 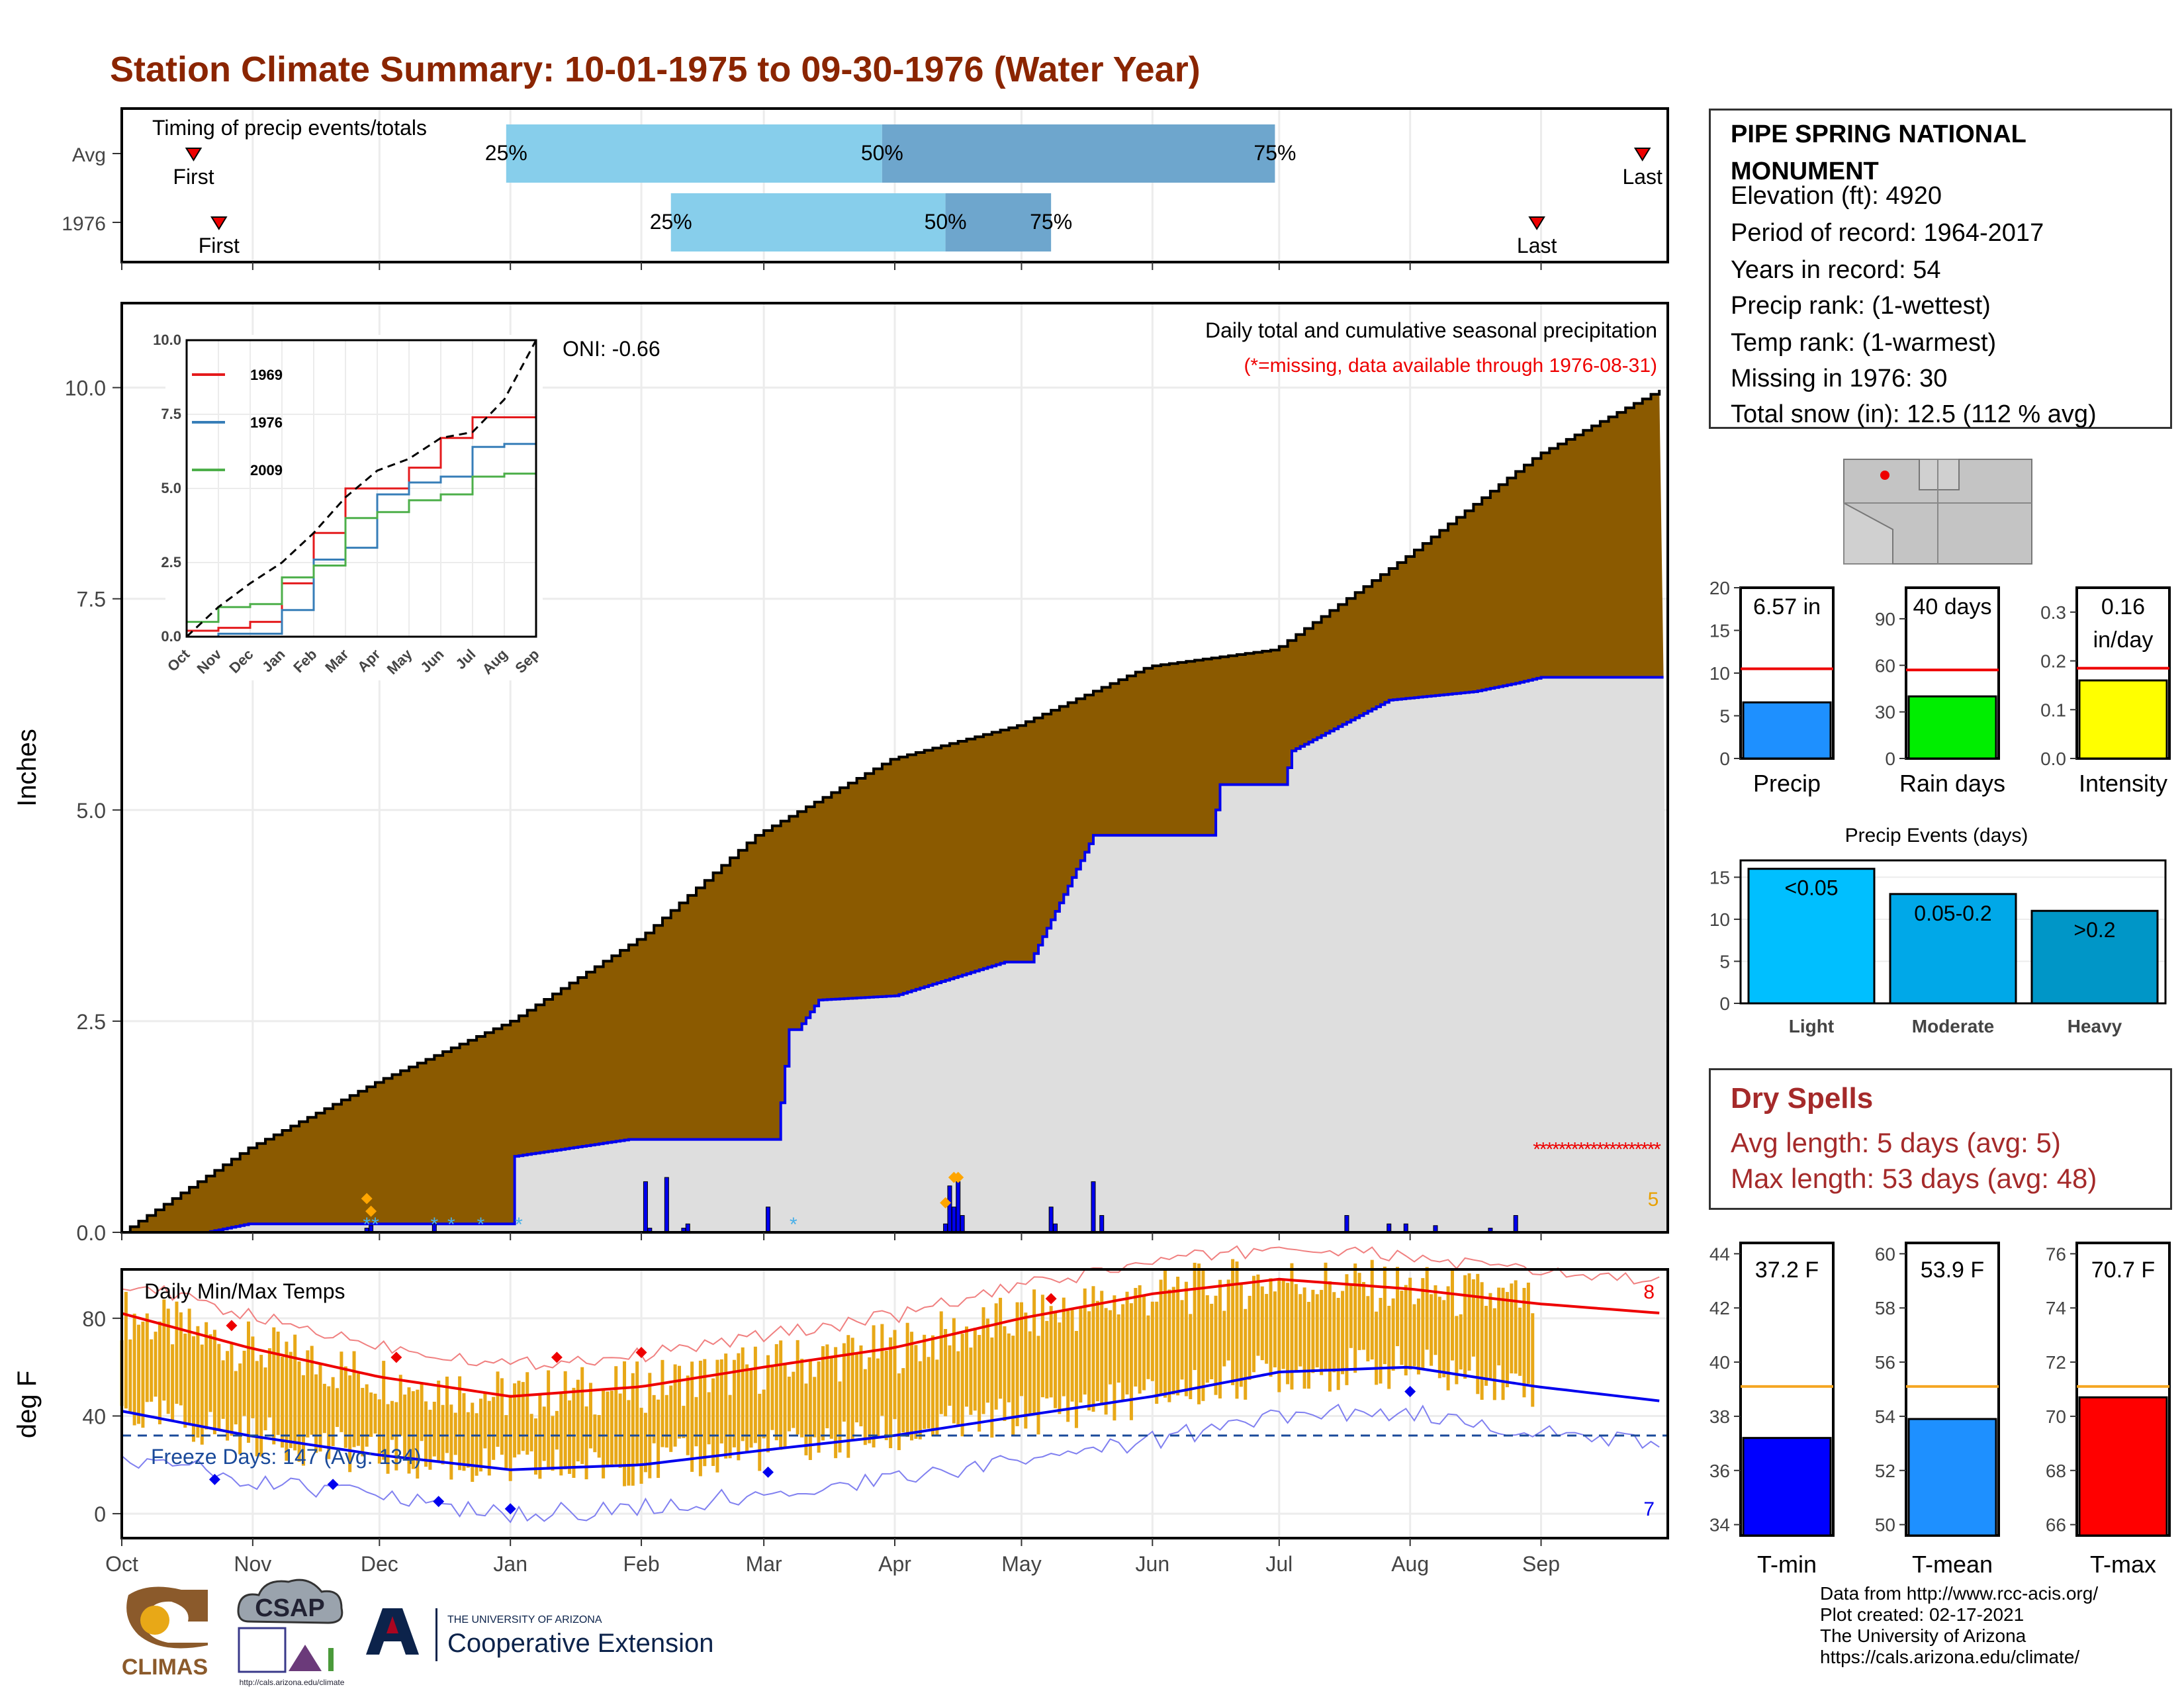 I want to click on temp-summary-x-label: T-min, so click(x=1787, y=1565).